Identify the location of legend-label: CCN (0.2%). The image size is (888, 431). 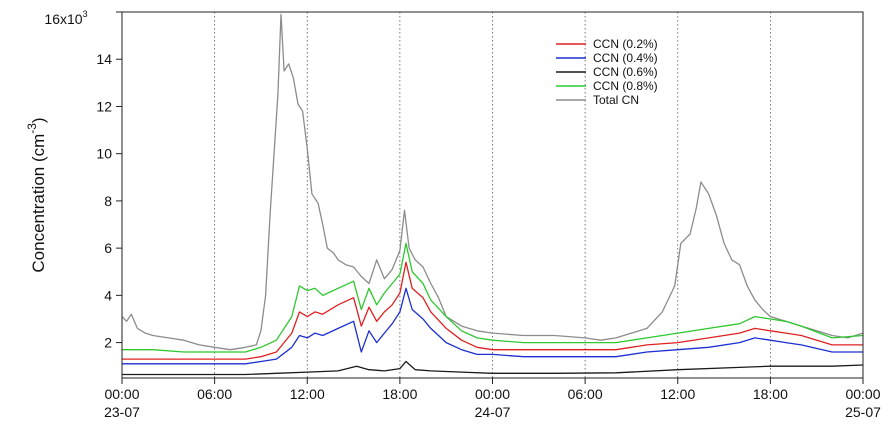
(625, 44).